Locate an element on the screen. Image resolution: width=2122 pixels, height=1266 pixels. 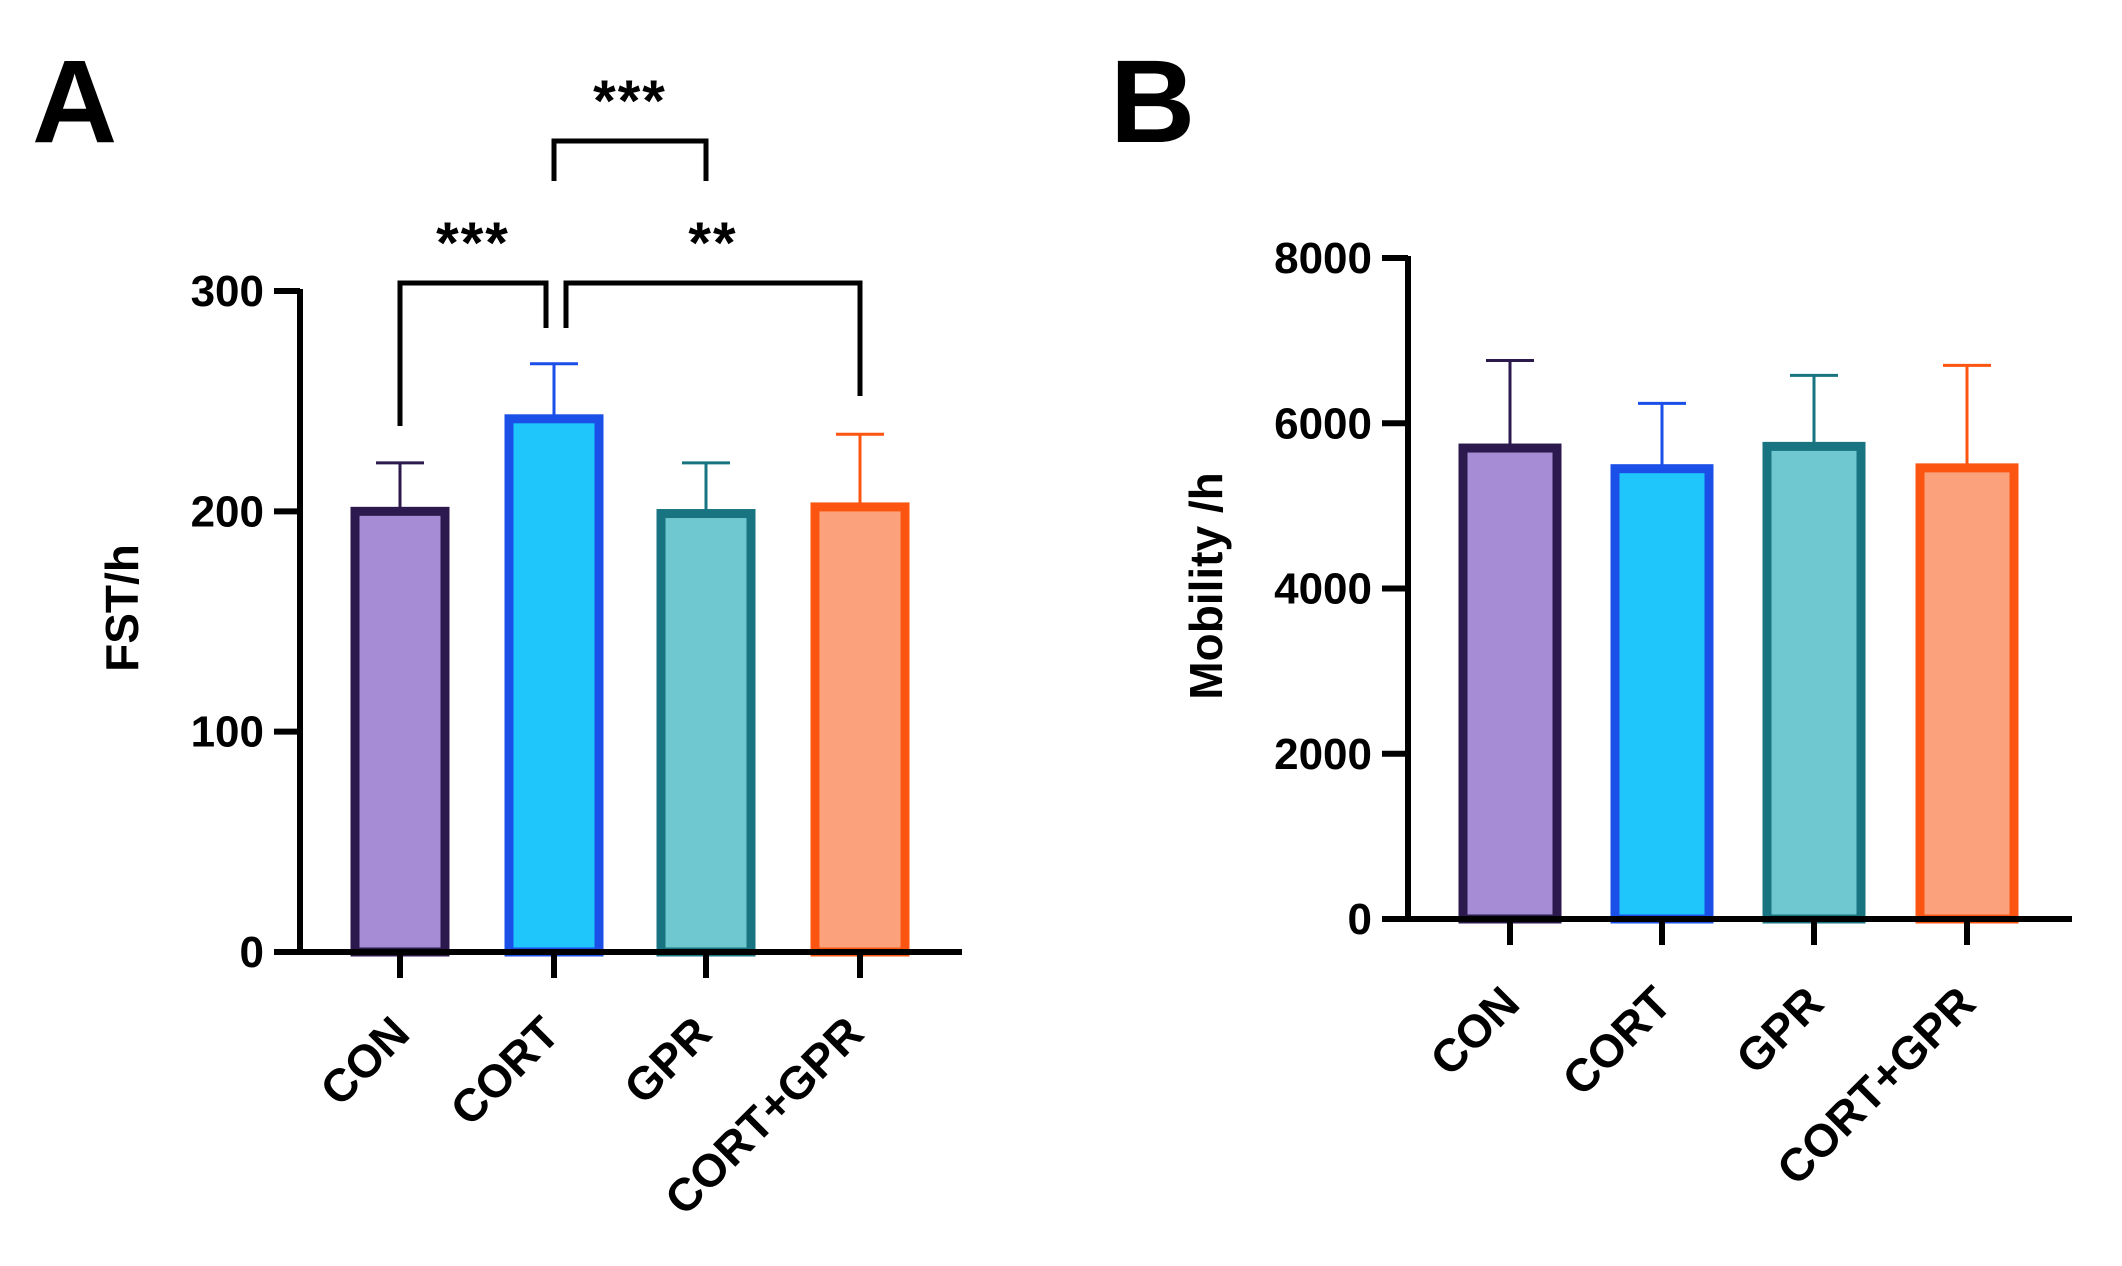
panel-a-ytick-label-1: 100 is located at coordinates (227, 732).